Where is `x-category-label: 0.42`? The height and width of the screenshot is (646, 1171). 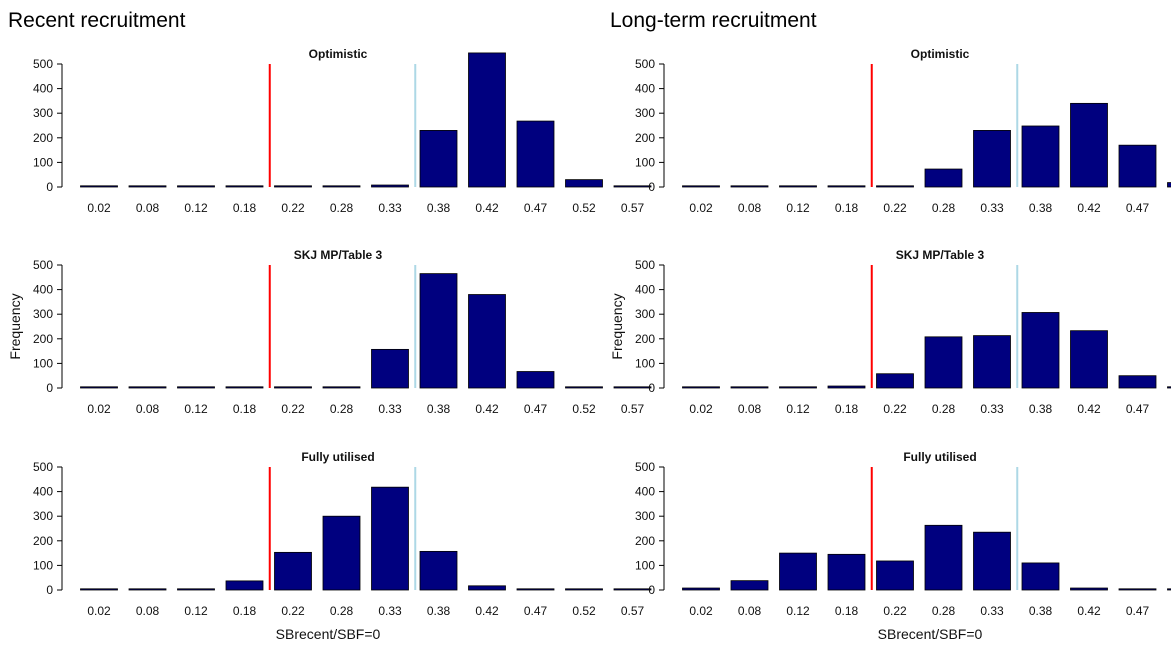
x-category-label: 0.42 is located at coordinates (1089, 208).